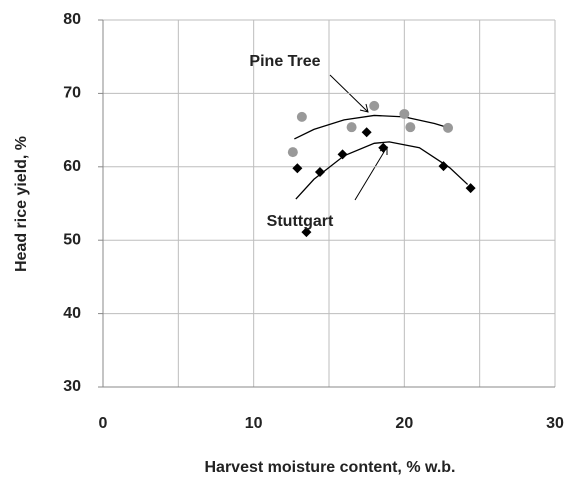  I want to click on y-tick-label: 60, so click(72, 166).